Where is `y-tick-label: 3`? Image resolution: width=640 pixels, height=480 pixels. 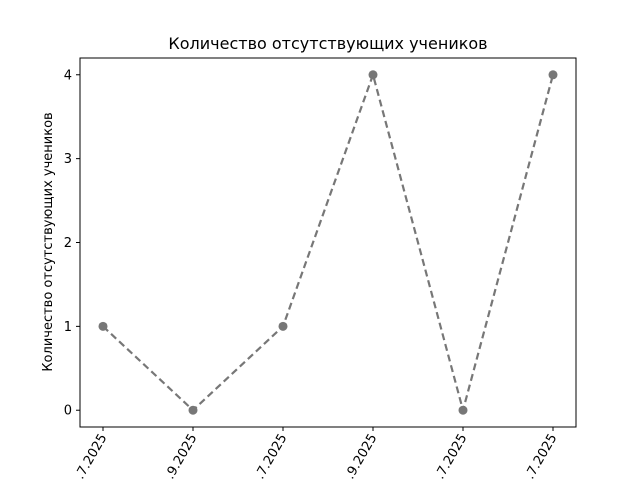
y-tick-label: 3 is located at coordinates (68, 159).